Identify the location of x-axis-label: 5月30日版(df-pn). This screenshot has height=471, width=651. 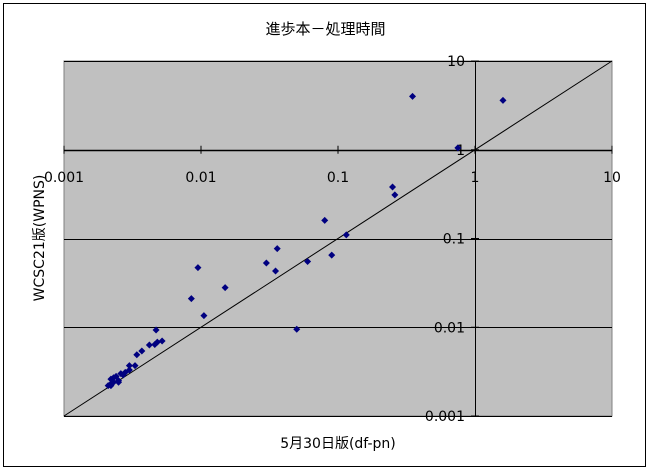
(338, 444).